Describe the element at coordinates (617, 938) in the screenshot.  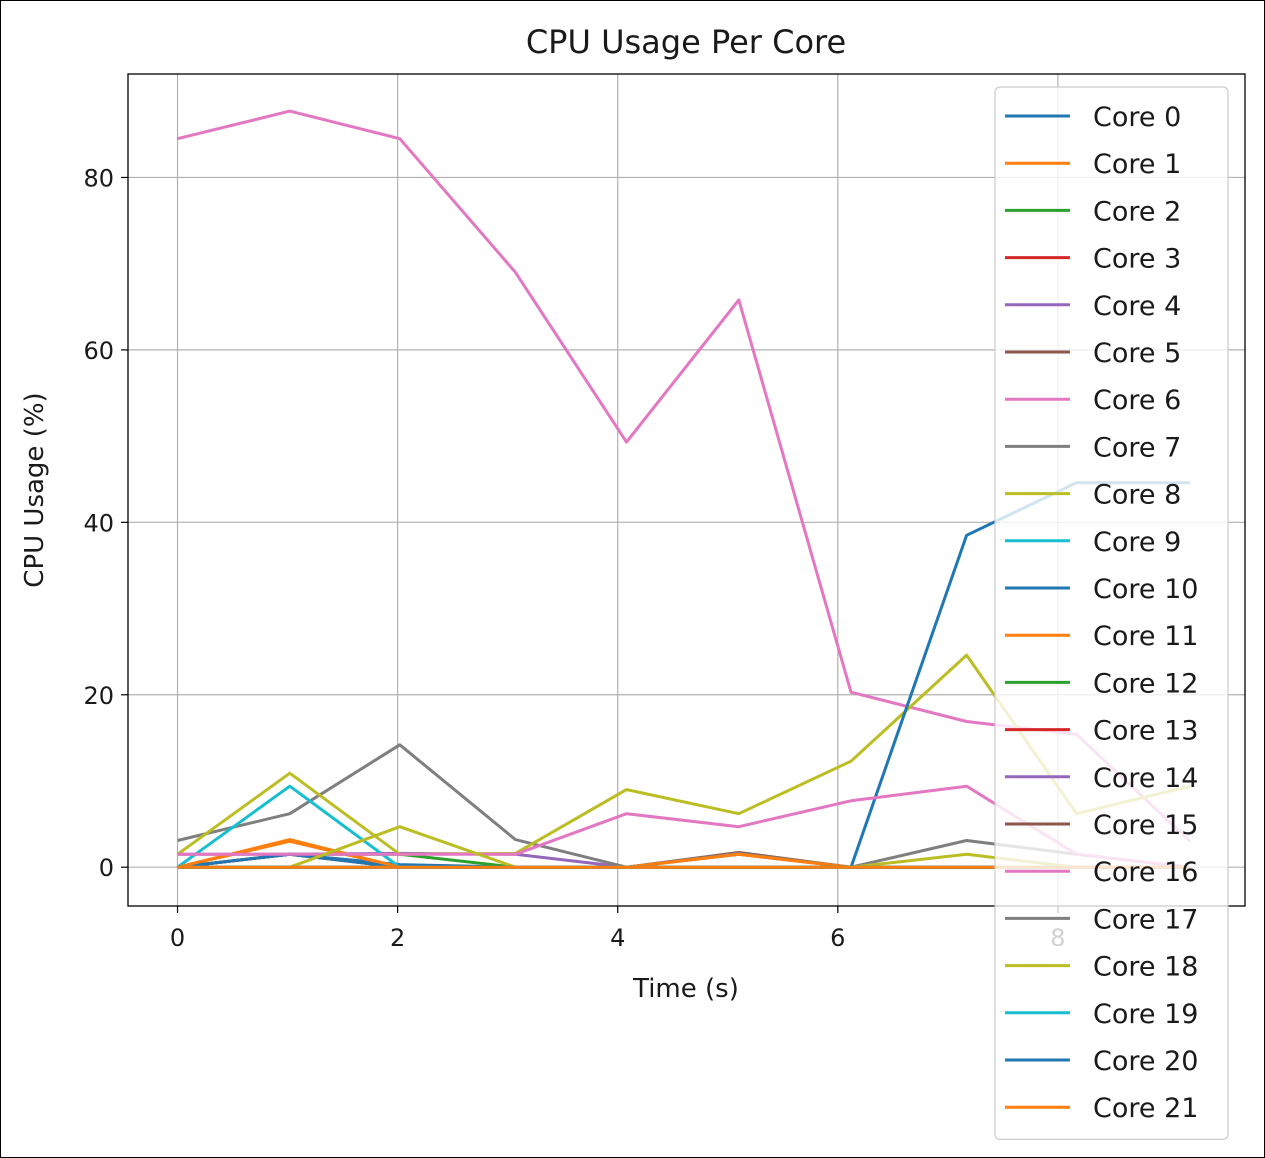
I see `x-tick-label: 4` at that location.